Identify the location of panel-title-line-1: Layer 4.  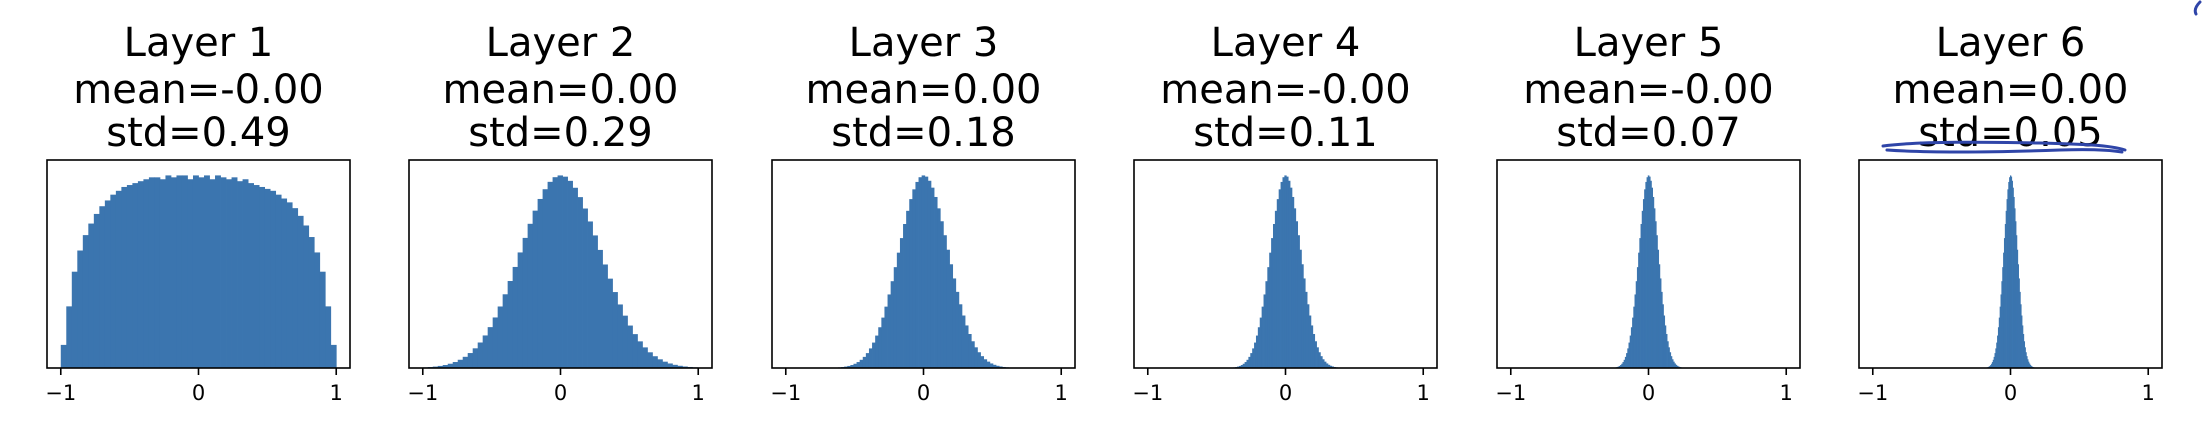
(1286, 43).